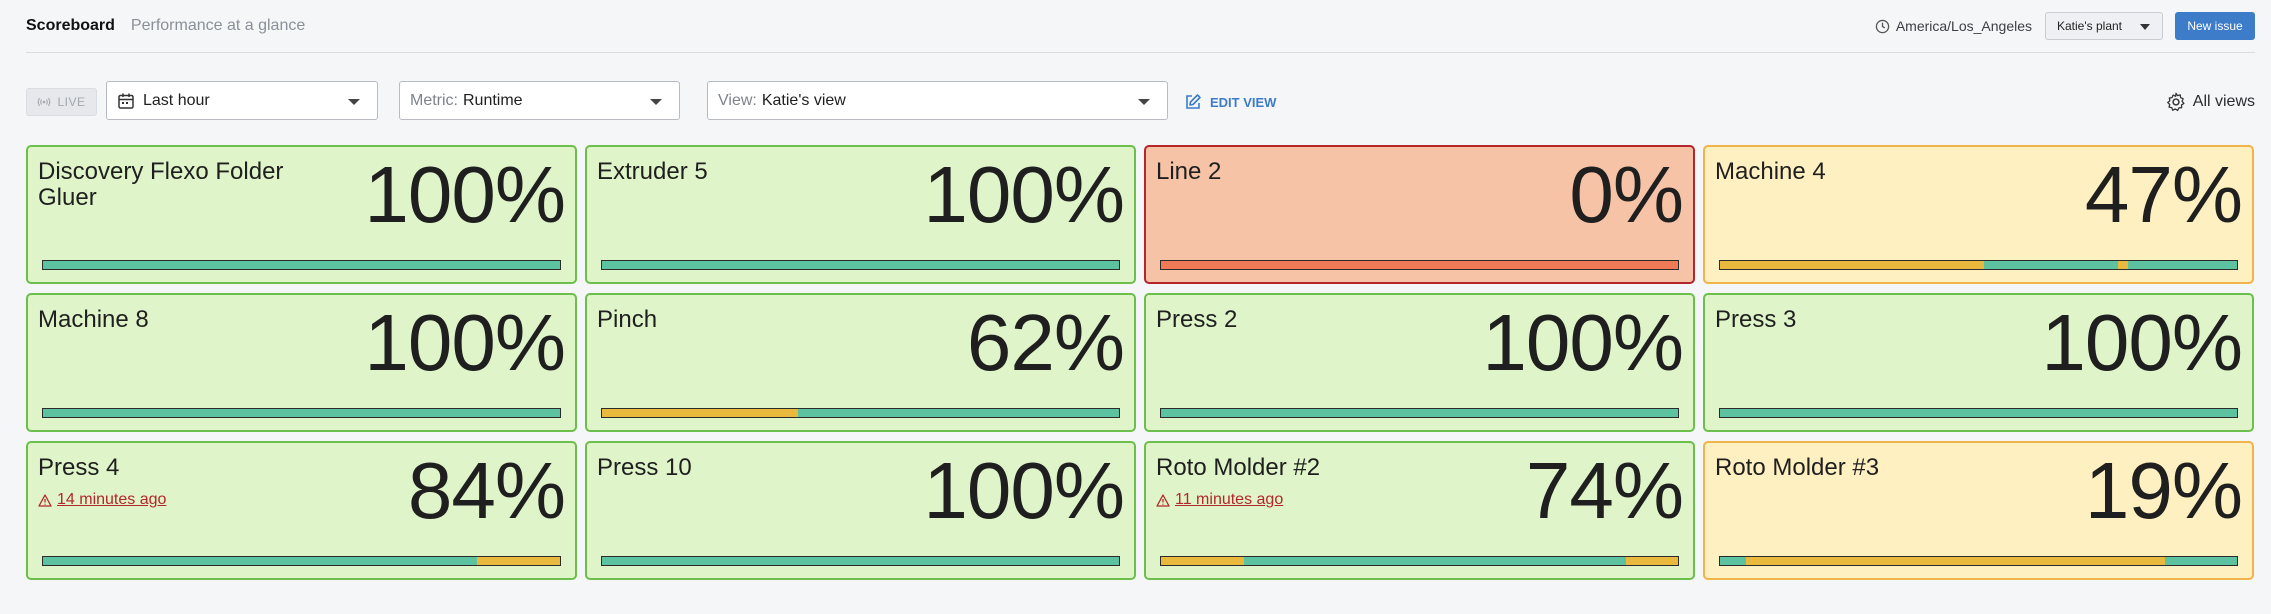 The width and height of the screenshot is (2271, 614). I want to click on runtime-percent: 0%, so click(1626, 194).